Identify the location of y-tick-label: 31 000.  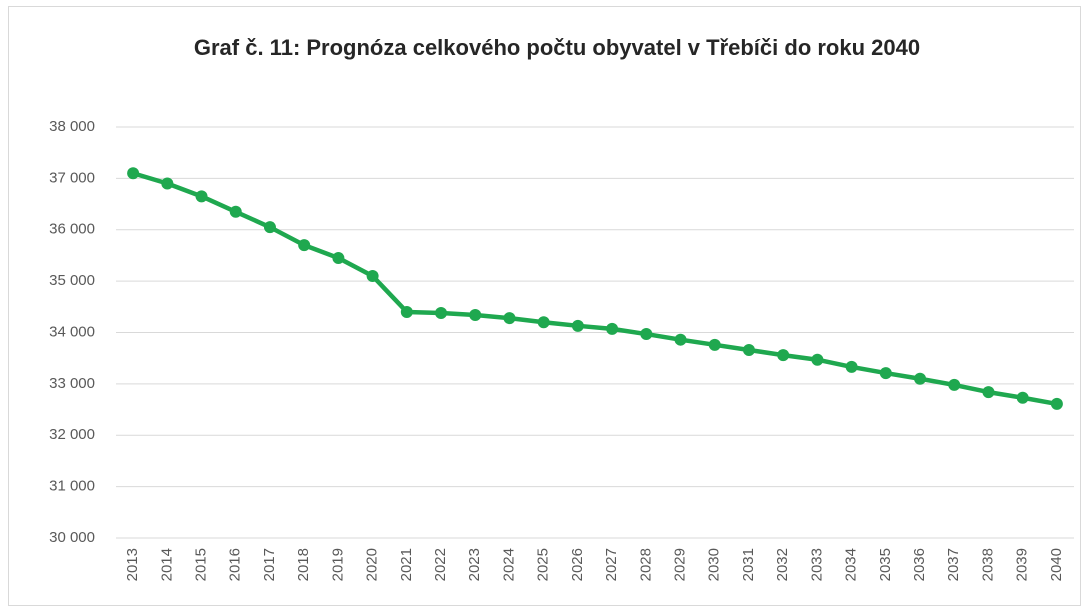
(72, 486).